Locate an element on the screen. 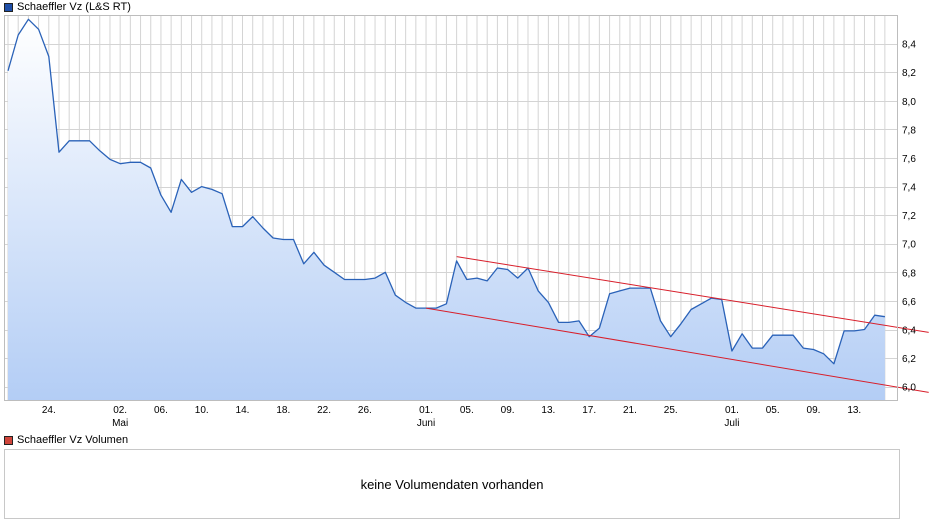 This screenshot has width=940, height=526. y-tick-label: 8,2 is located at coordinates (909, 73).